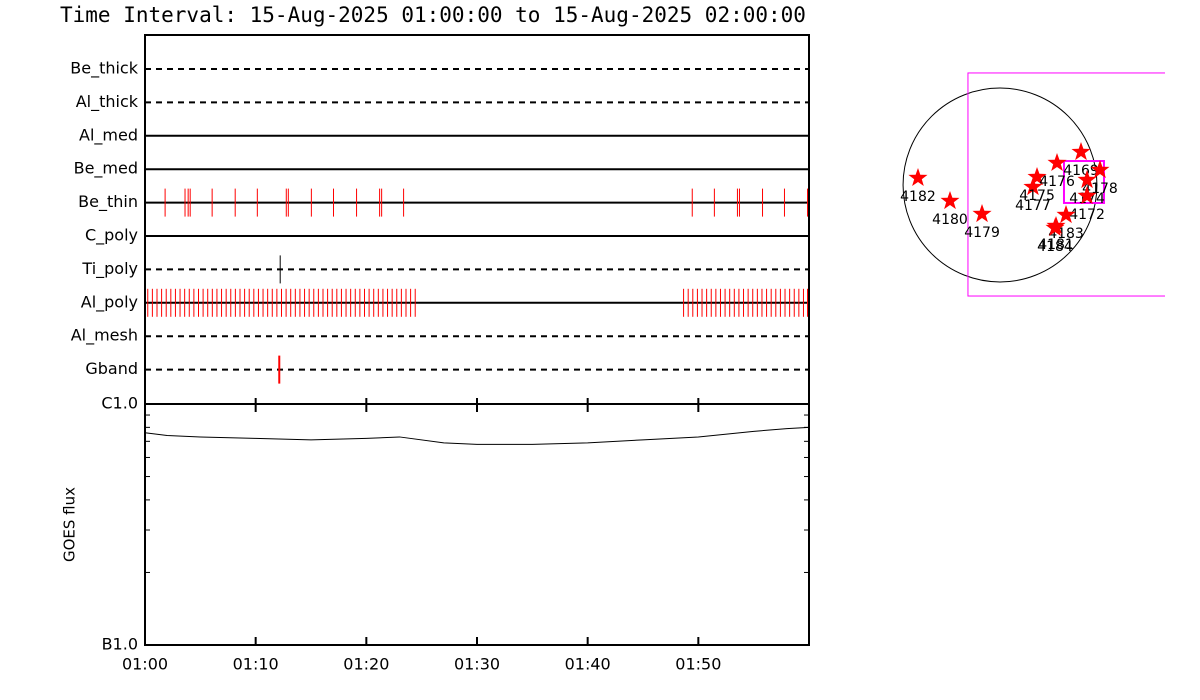 The image size is (1200, 700). What do you see at coordinates (982, 233) in the screenshot?
I see `region-label: 4179` at bounding box center [982, 233].